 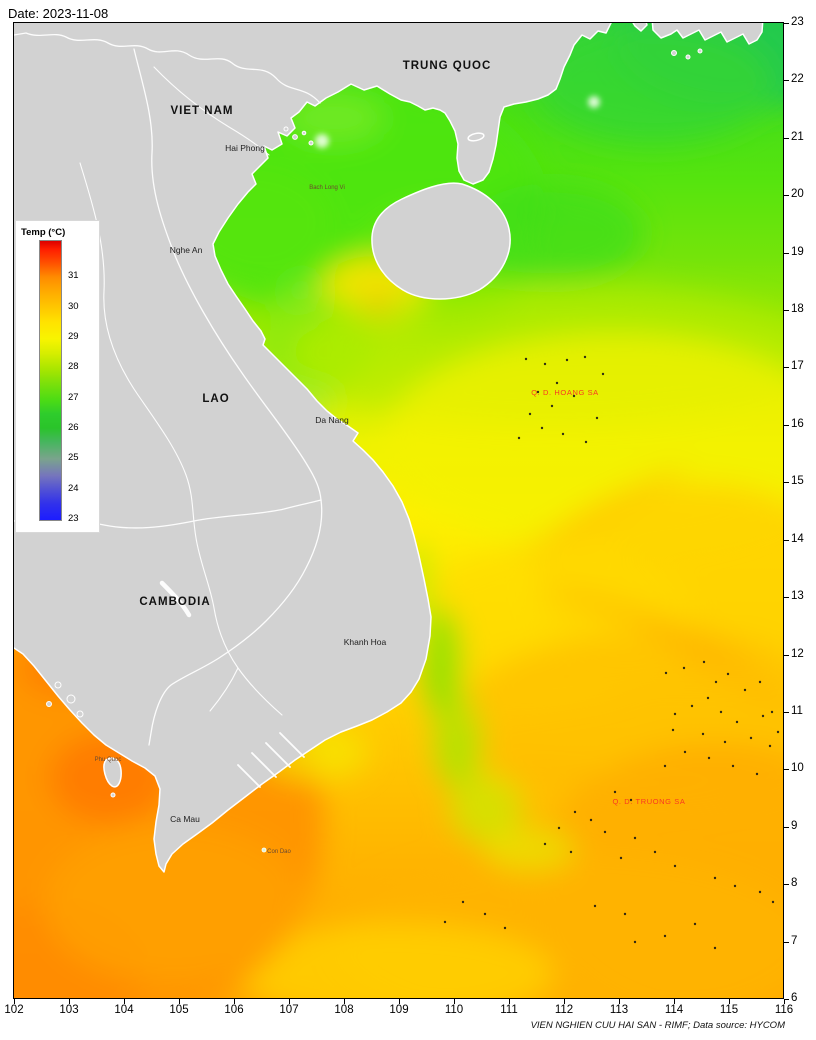 What do you see at coordinates (73, 306) in the screenshot?
I see `legend-tick-30: 30` at bounding box center [73, 306].